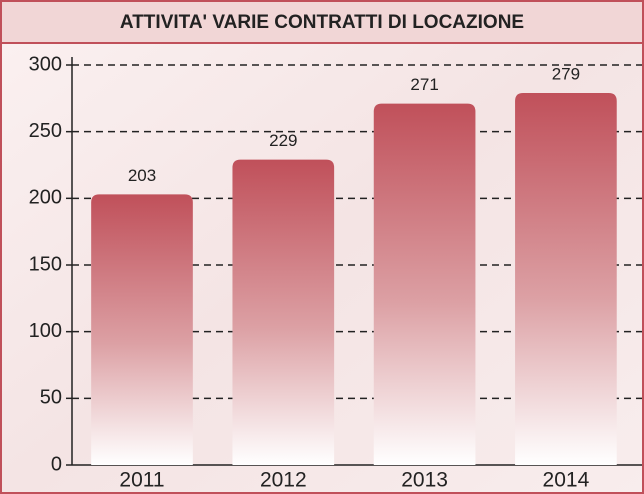 Image resolution: width=644 pixels, height=494 pixels. Describe the element at coordinates (424, 480) in the screenshot. I see `x-tick-label: 2013` at that location.